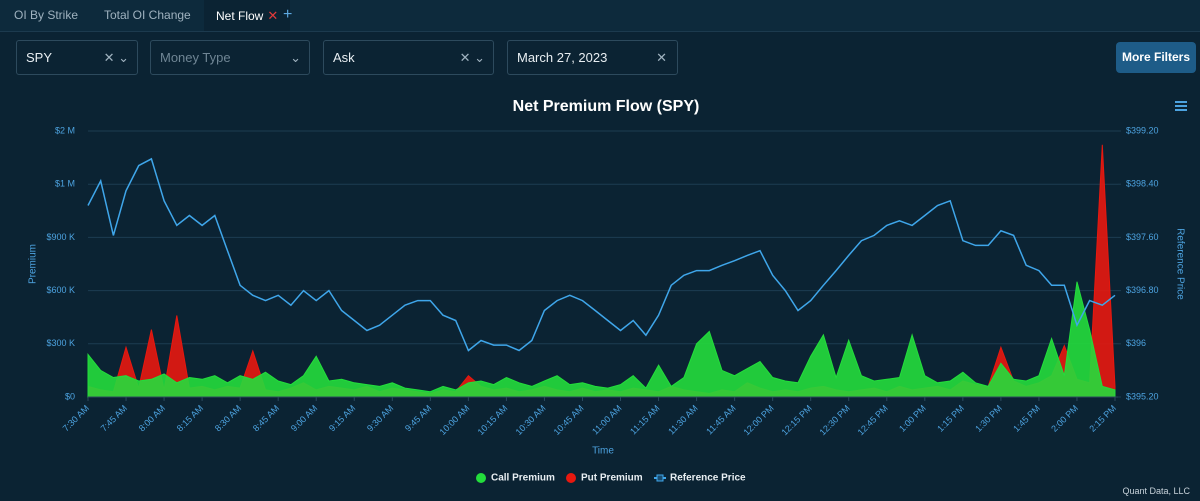 The width and height of the screenshot is (1200, 501). I want to click on button-label: More Filters, so click(1155, 57).